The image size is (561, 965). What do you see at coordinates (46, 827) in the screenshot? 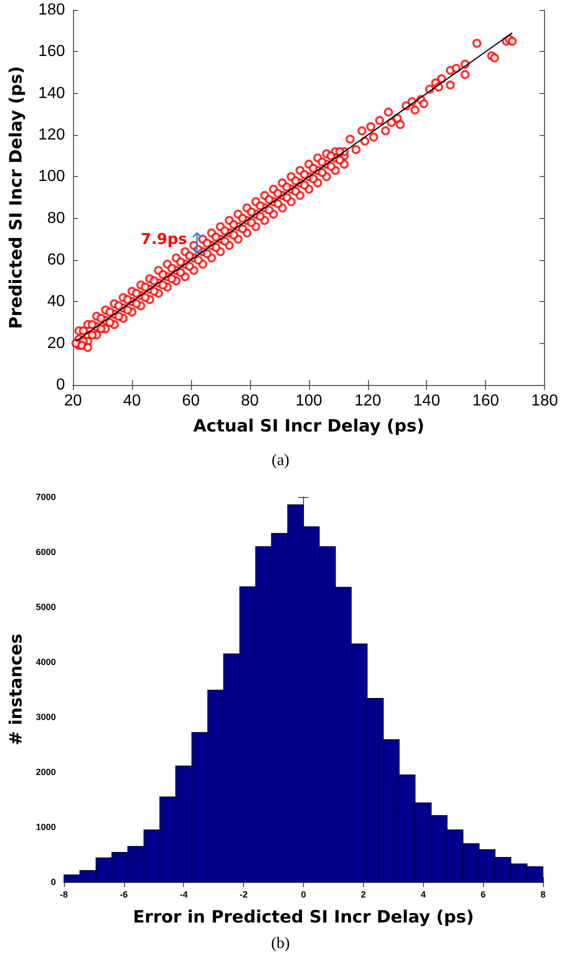
I see `y-tick-label: 1000` at bounding box center [46, 827].